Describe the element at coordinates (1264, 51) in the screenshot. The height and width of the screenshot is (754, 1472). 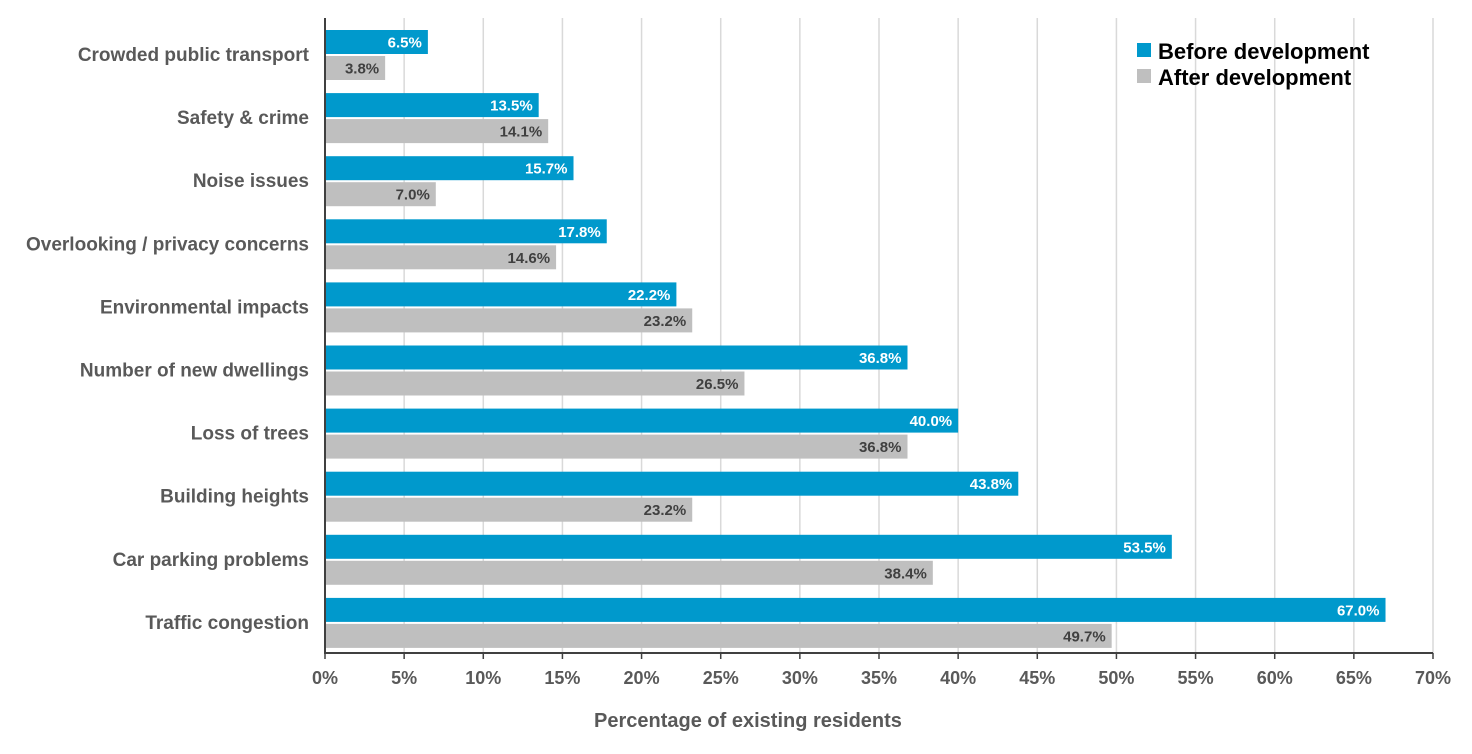
I see `legend-label-before: Before development` at that location.